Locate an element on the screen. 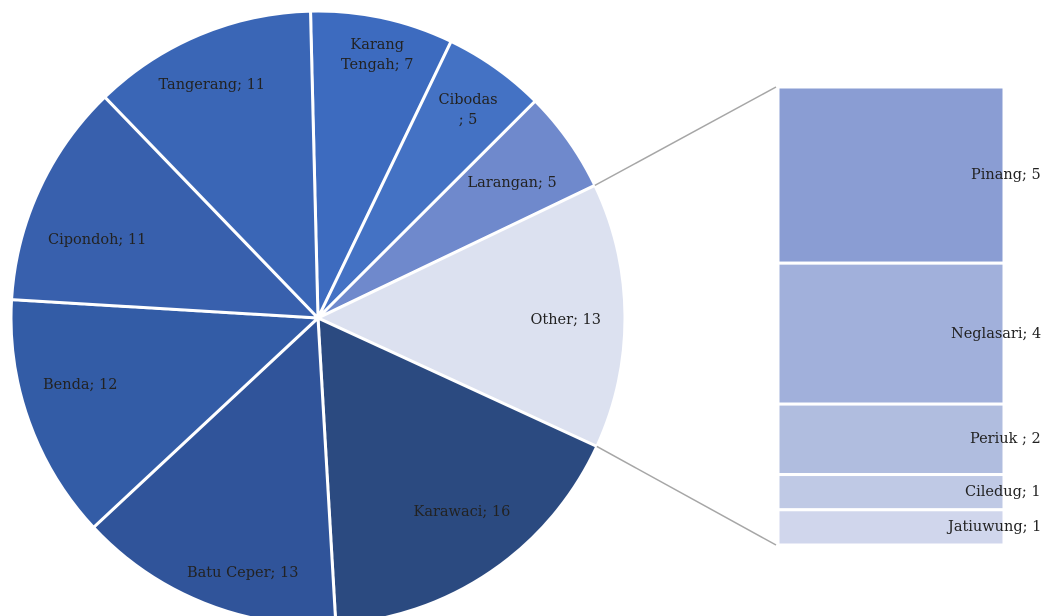 The image size is (1053, 616). slice-label: Cipondoh; 11 is located at coordinates (97, 240).